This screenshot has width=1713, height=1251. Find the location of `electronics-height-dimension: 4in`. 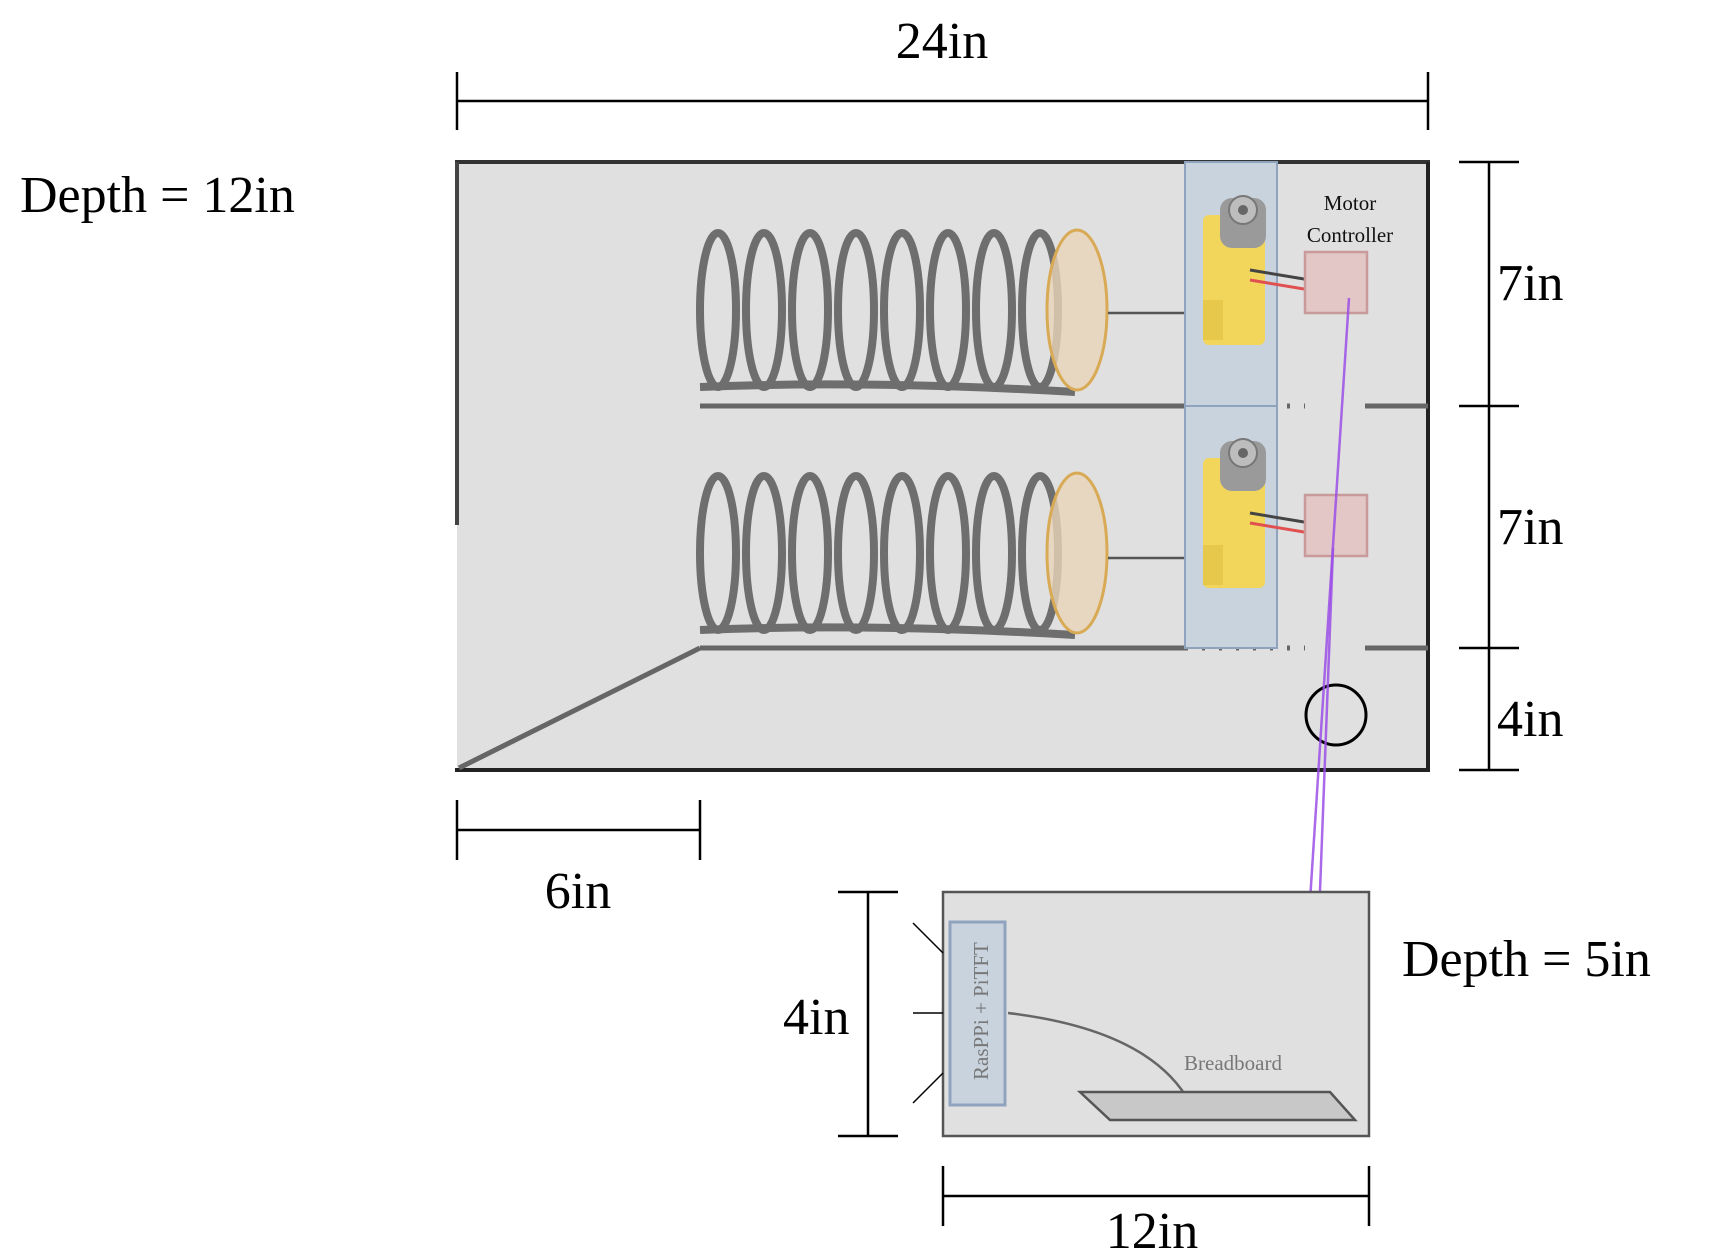

electronics-height-dimension: 4in is located at coordinates (840, 1014).